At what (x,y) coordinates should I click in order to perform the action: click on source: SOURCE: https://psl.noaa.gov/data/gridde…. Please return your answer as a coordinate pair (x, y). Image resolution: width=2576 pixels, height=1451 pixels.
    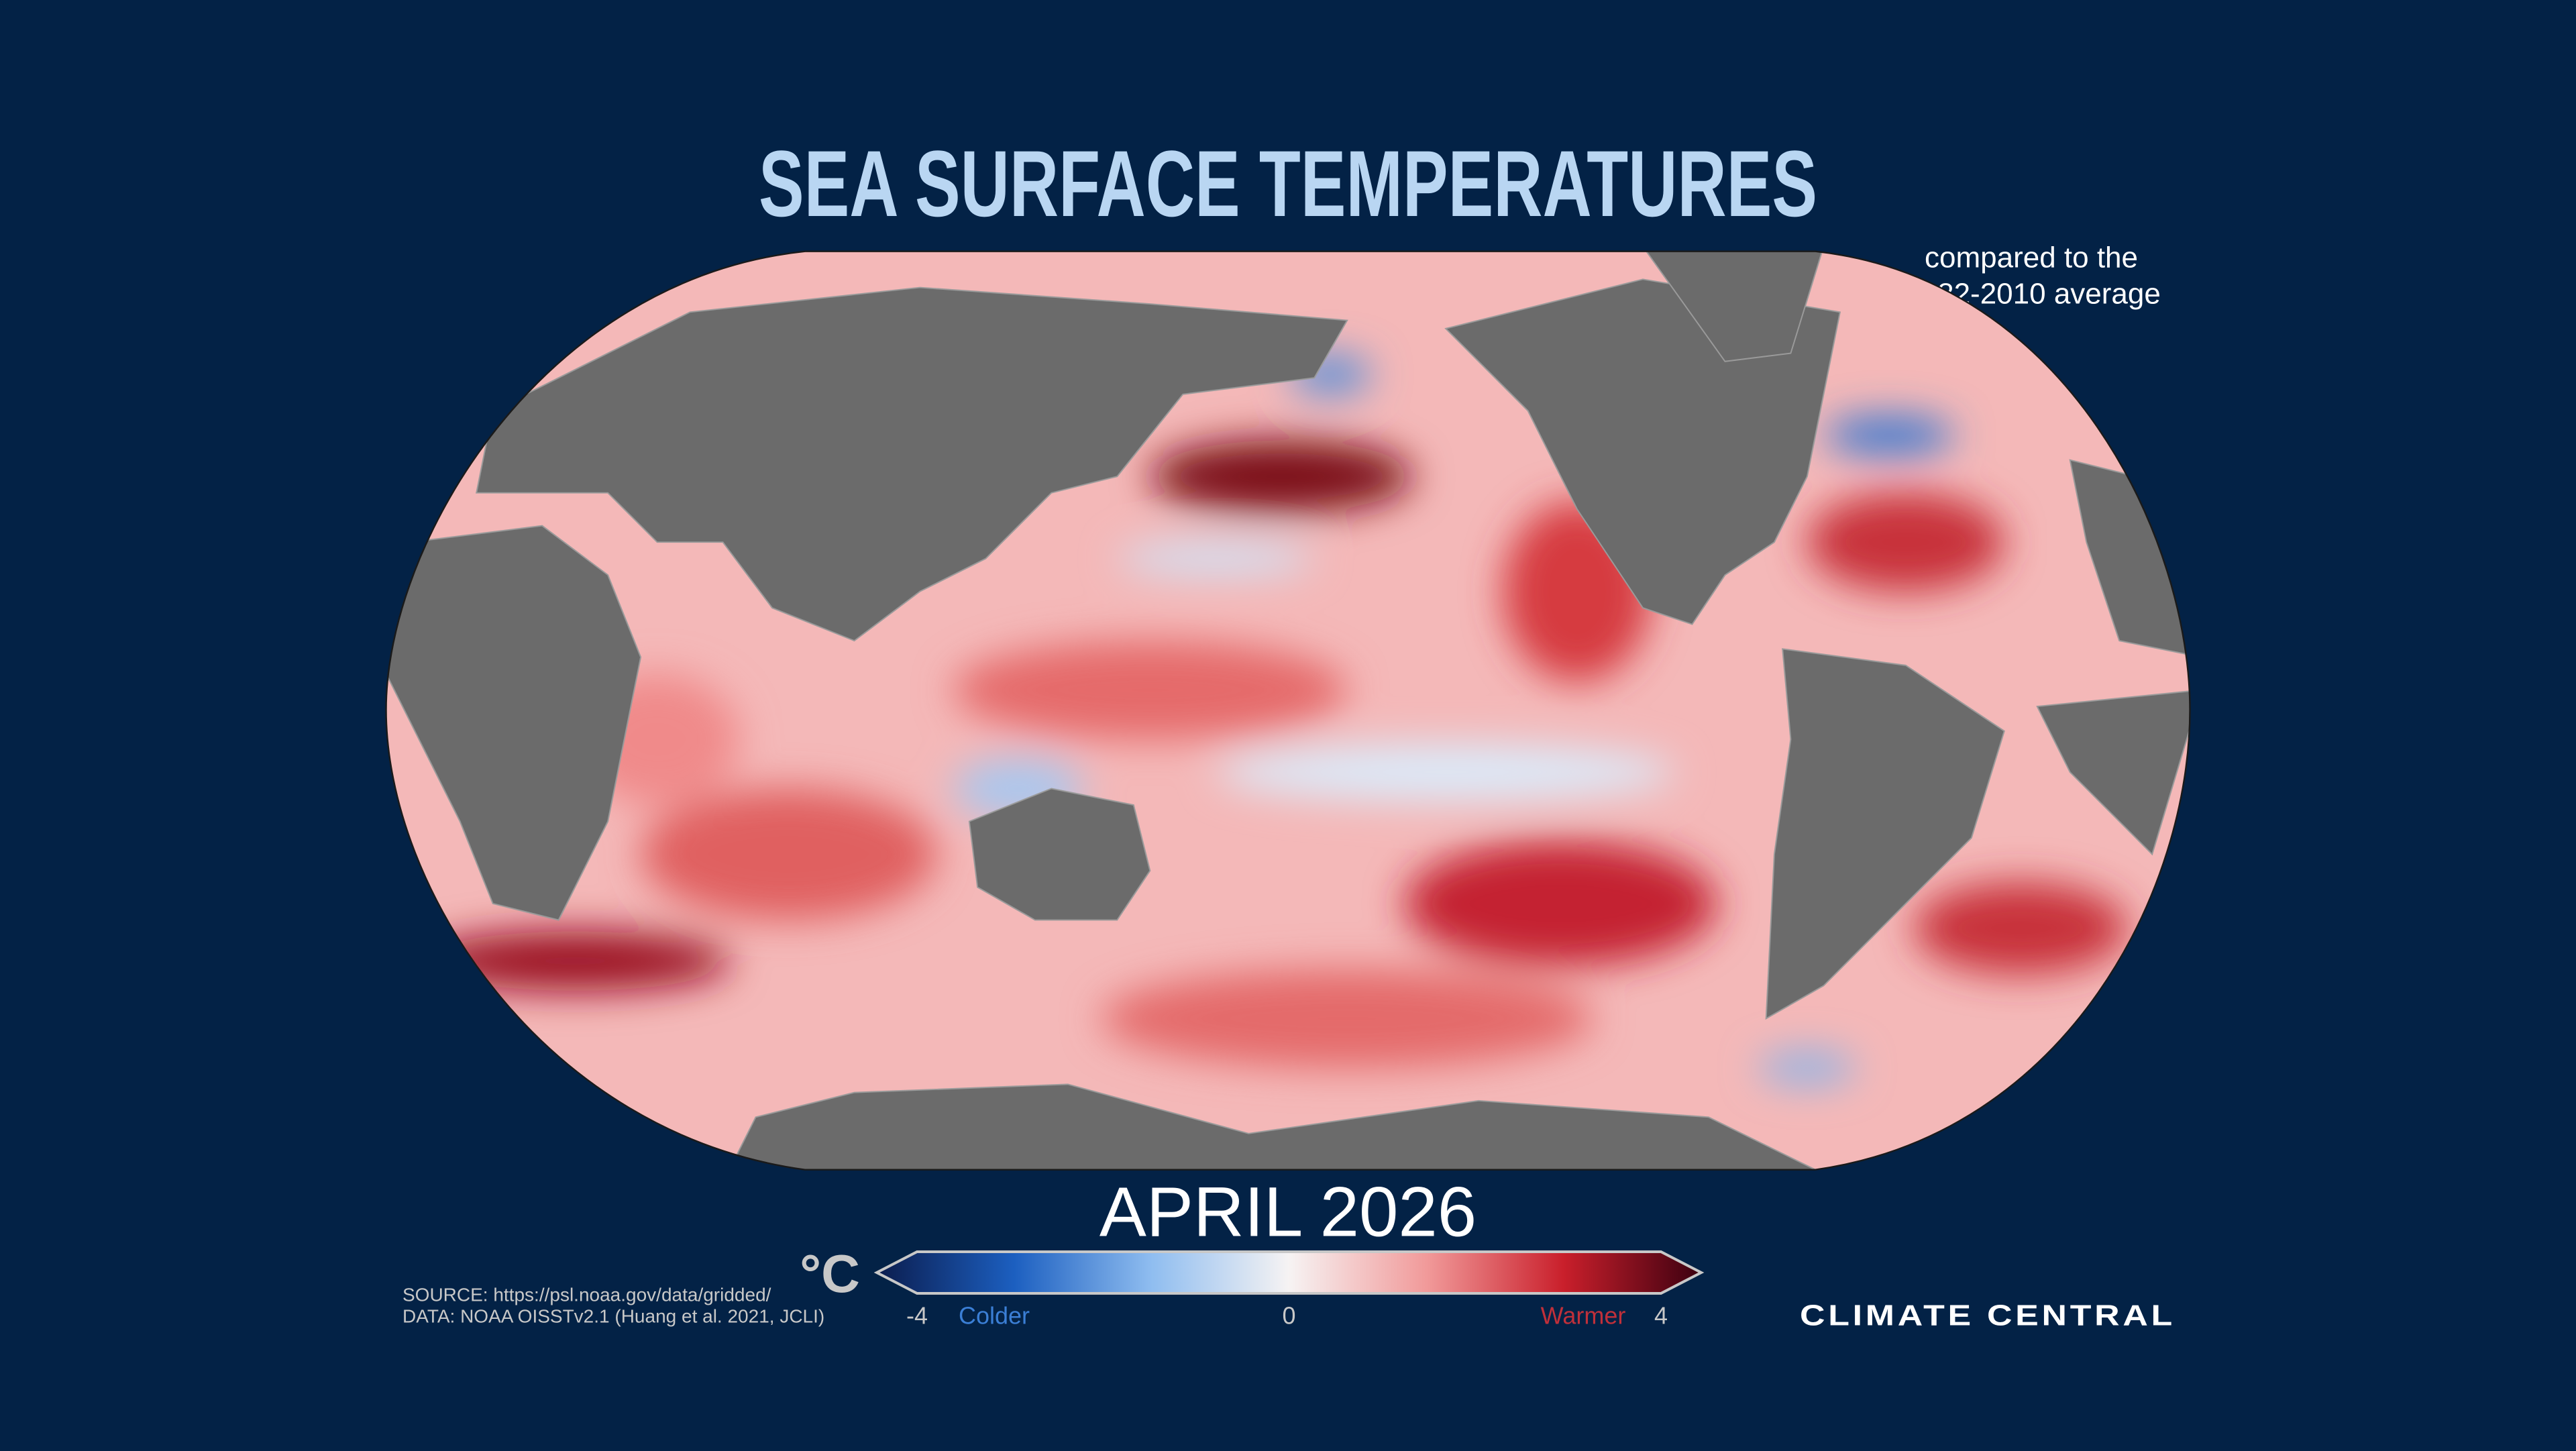
    Looking at the image, I should click on (586, 1294).